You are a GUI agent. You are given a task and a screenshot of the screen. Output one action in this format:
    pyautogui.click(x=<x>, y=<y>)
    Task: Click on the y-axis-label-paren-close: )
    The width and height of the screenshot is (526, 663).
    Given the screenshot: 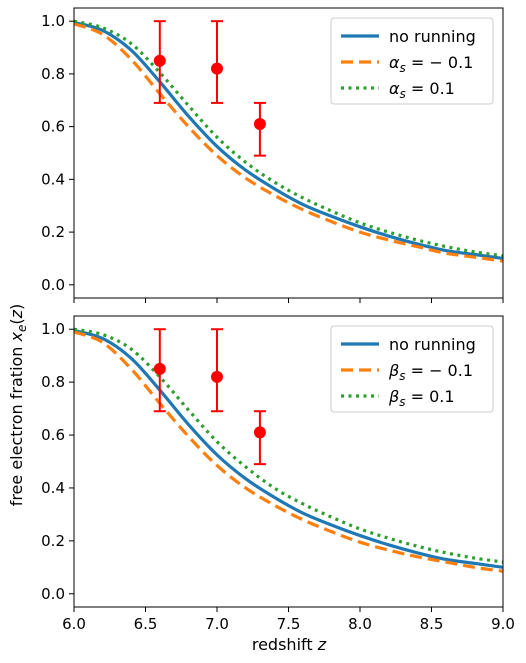 What is the action you would take?
    pyautogui.click(x=16, y=307)
    